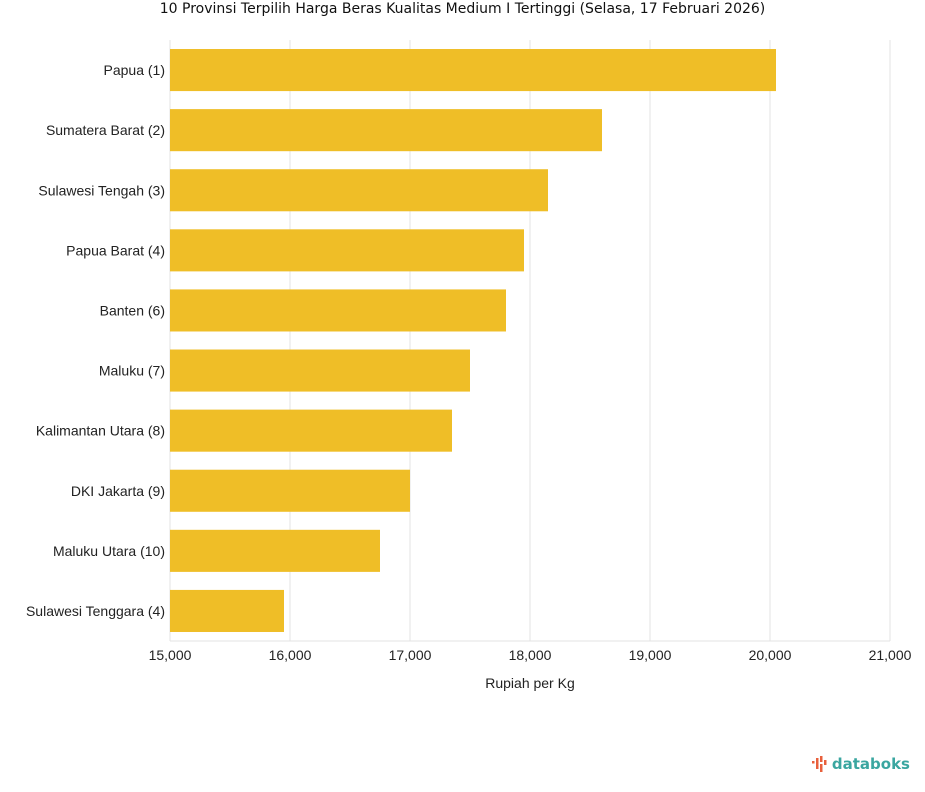 This screenshot has width=925, height=792. Describe the element at coordinates (530, 683) in the screenshot. I see `x-axis-title: Rupiah per Kg` at that location.